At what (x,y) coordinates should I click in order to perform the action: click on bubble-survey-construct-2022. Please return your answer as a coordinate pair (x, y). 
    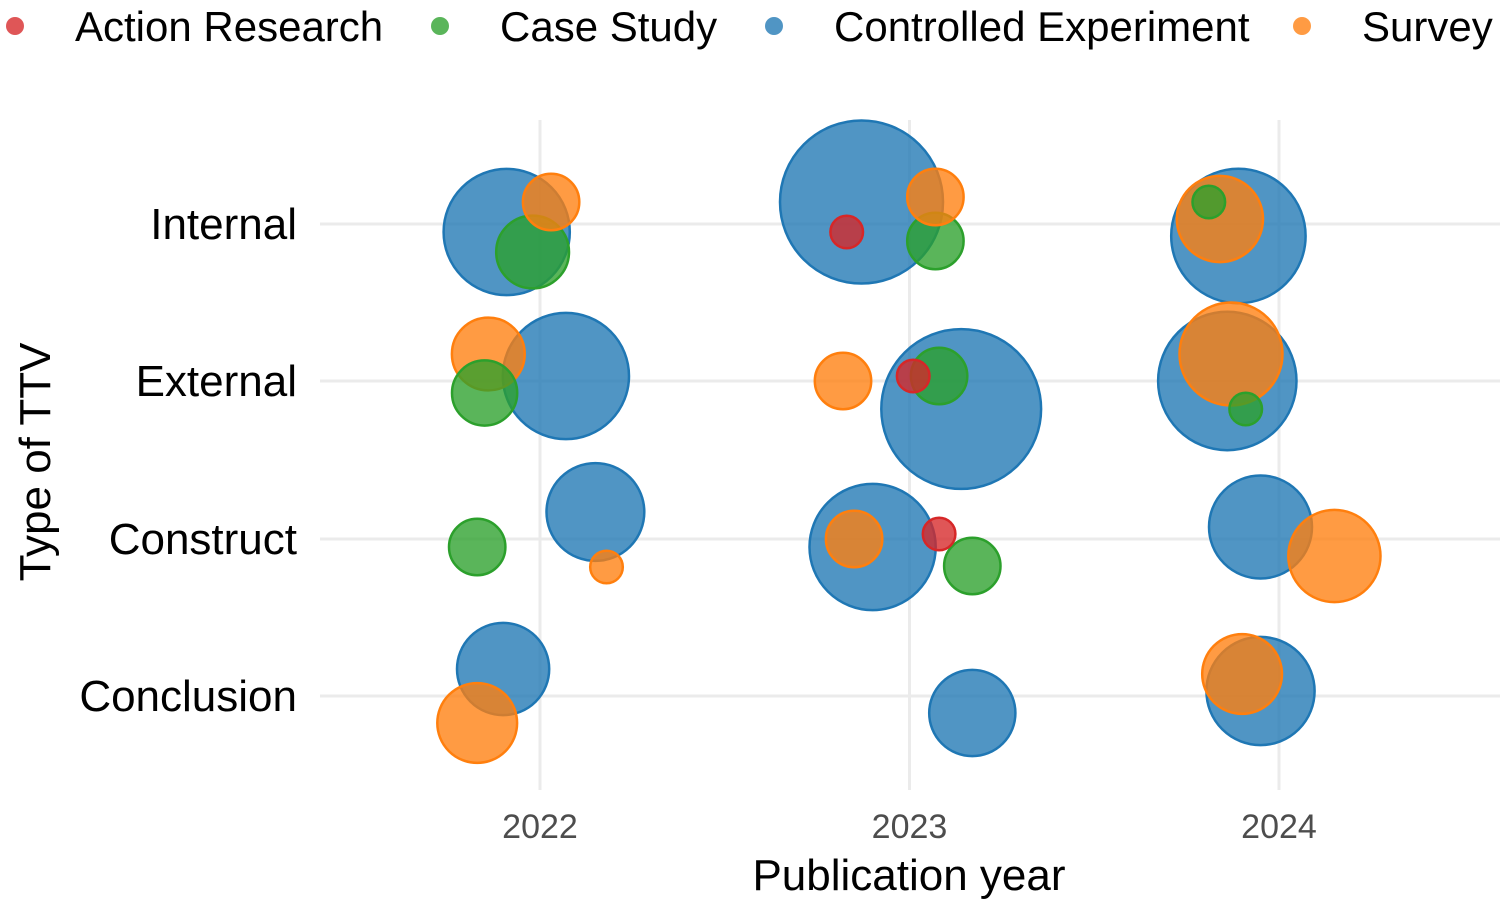
    Looking at the image, I should click on (606, 567).